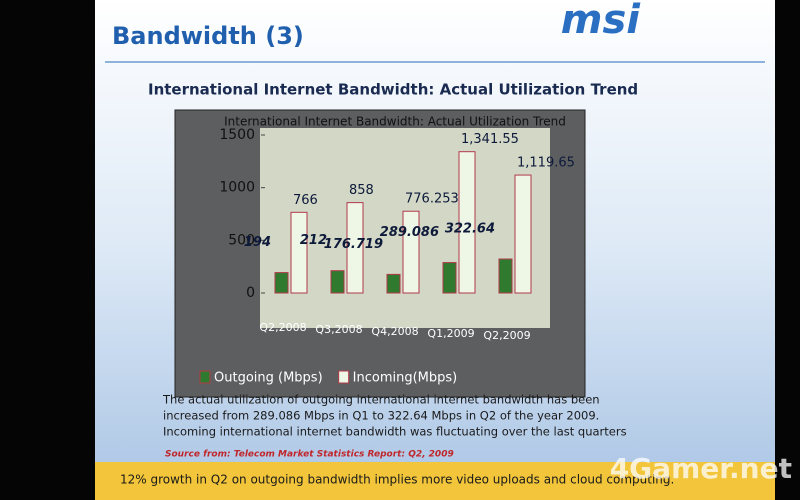 The height and width of the screenshot is (500, 800). Describe the element at coordinates (601, 21) in the screenshot. I see `logo: msi` at that location.